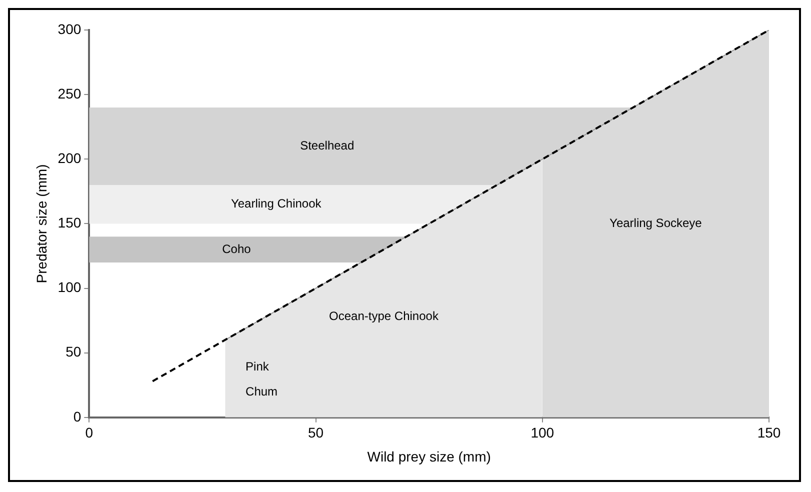 This screenshot has height=492, width=811. What do you see at coordinates (74, 352) in the screenshot?
I see `y-tick-label: 50` at bounding box center [74, 352].